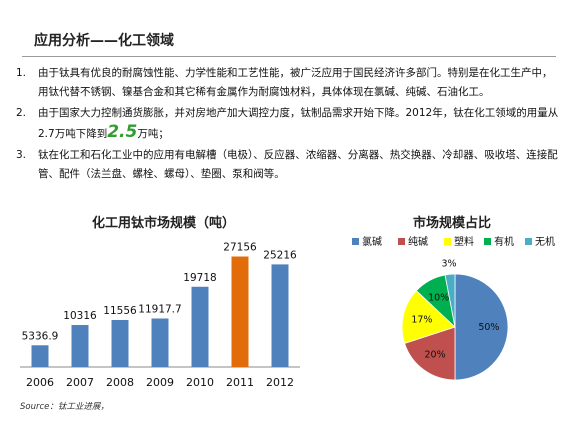  I want to click on bar-value-label: 5336.9, so click(40, 336).